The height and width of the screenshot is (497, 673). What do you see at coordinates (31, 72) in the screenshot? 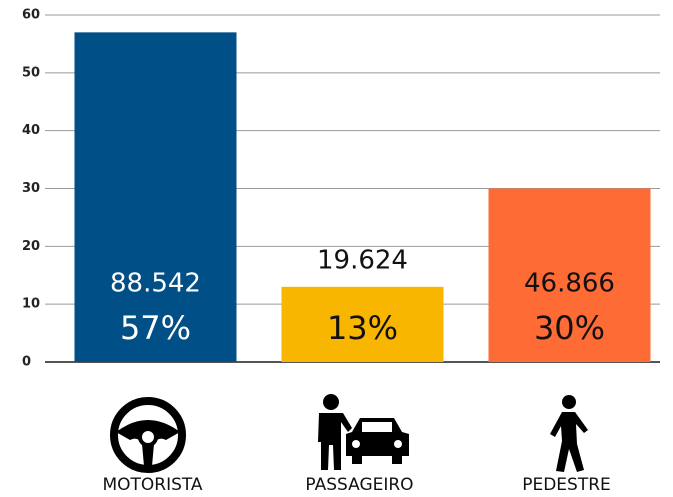
I see `y-tick-label: 50` at bounding box center [31, 72].